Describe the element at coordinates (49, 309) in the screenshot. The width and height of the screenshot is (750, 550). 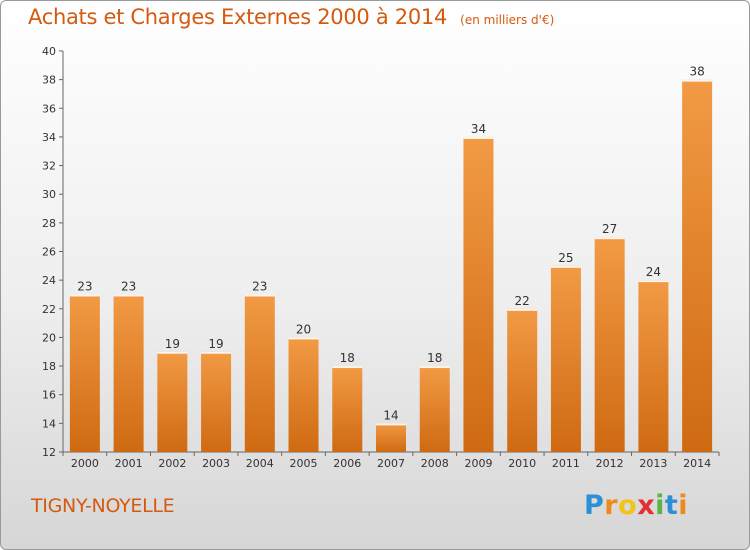
I see `y-tick-label: 22` at that location.